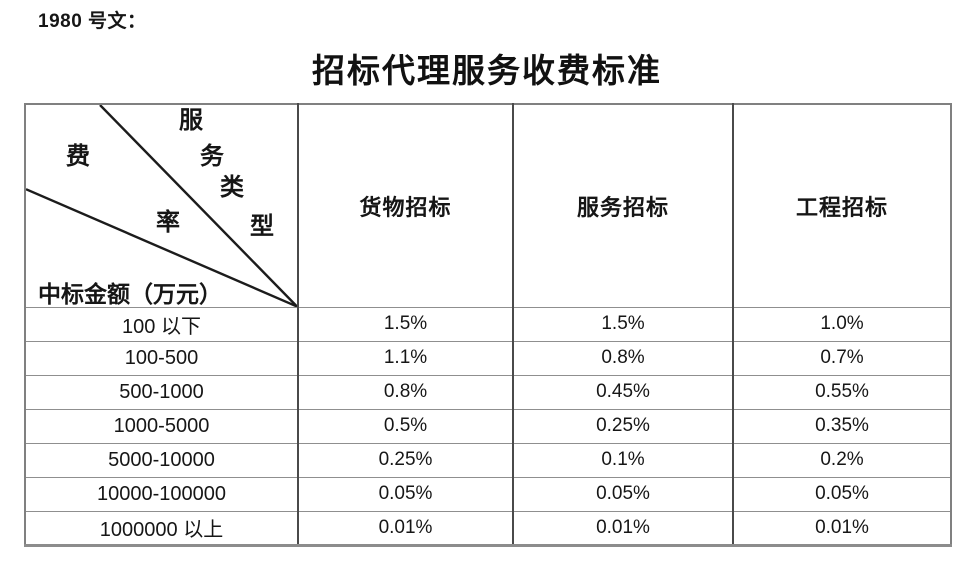 Image resolution: width=976 pixels, height=581 pixels. Describe the element at coordinates (78, 157) in the screenshot. I see `corner-label-rate-char: 费` at that location.